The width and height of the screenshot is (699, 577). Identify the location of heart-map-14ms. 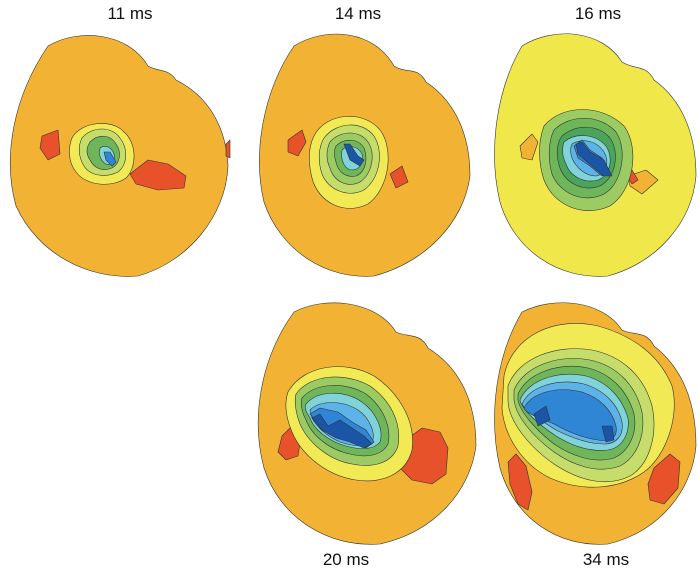
(365, 155).